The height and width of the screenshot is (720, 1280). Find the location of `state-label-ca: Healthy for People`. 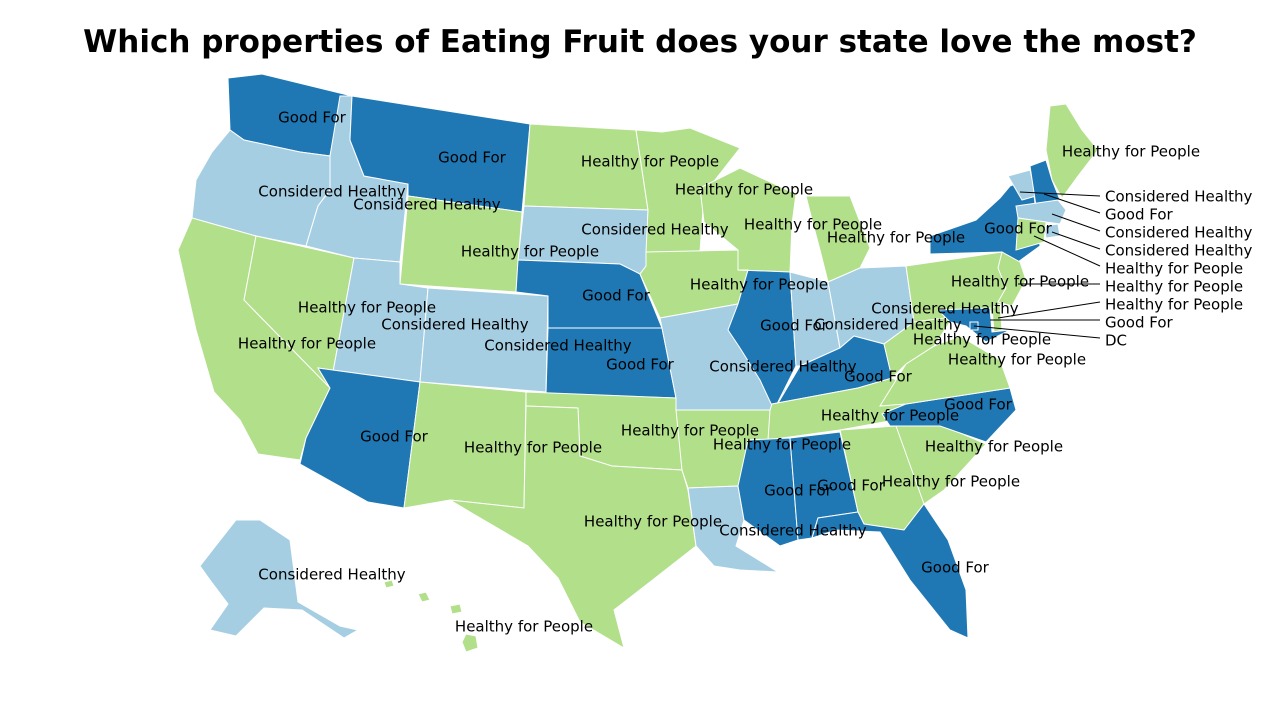

state-label-ca: Healthy for People is located at coordinates (307, 344).